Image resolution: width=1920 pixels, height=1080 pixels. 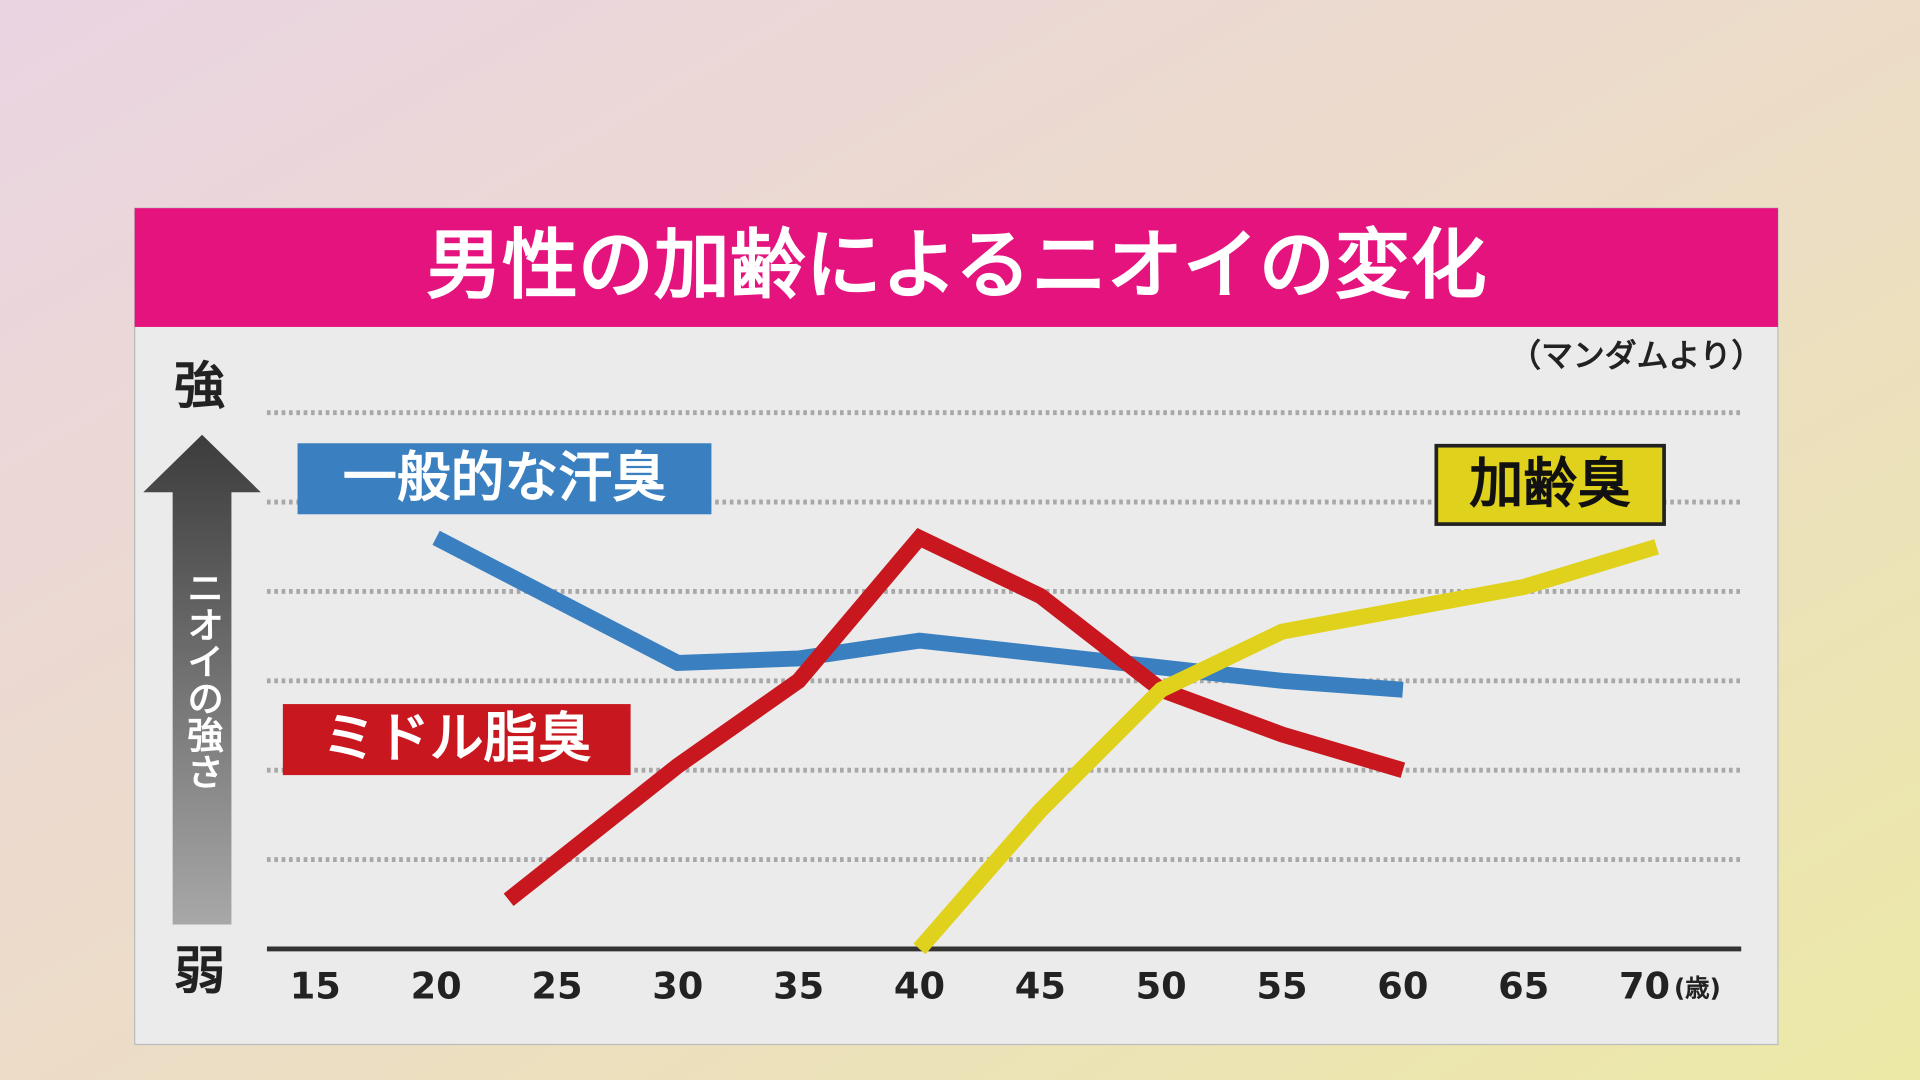 What do you see at coordinates (315, 986) in the screenshot?
I see `x-tick-label: 15` at bounding box center [315, 986].